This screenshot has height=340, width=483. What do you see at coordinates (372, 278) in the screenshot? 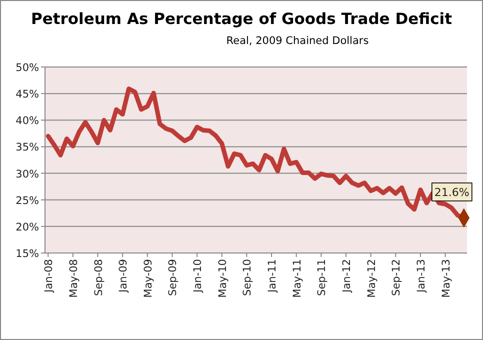
I see `x-tick-label: May-12` at bounding box center [372, 278].